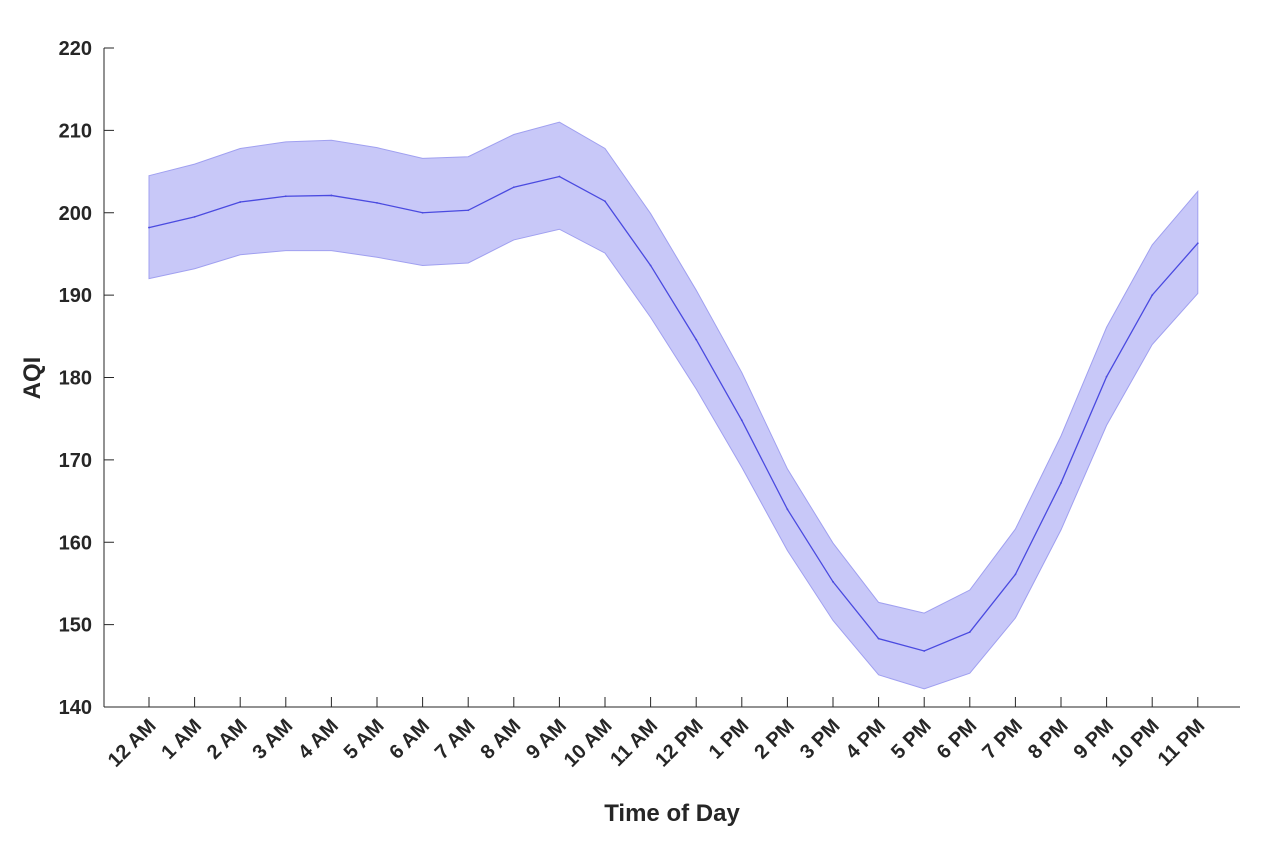 The image size is (1280, 851). What do you see at coordinates (774, 739) in the screenshot?
I see `x-tick-label: 2 PM` at bounding box center [774, 739].